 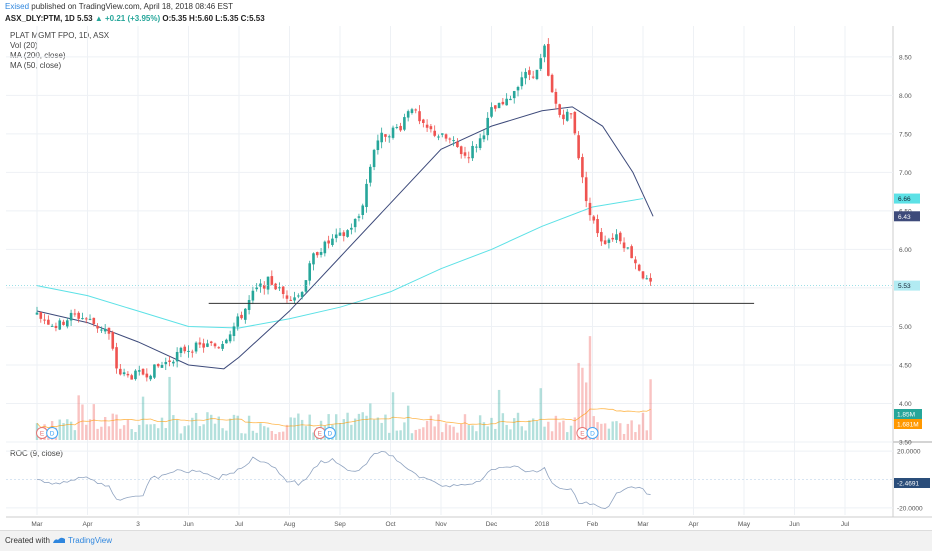 What do you see at coordinates (24, 45) in the screenshot?
I see `legend-vol: Vol (20)` at bounding box center [24, 45].